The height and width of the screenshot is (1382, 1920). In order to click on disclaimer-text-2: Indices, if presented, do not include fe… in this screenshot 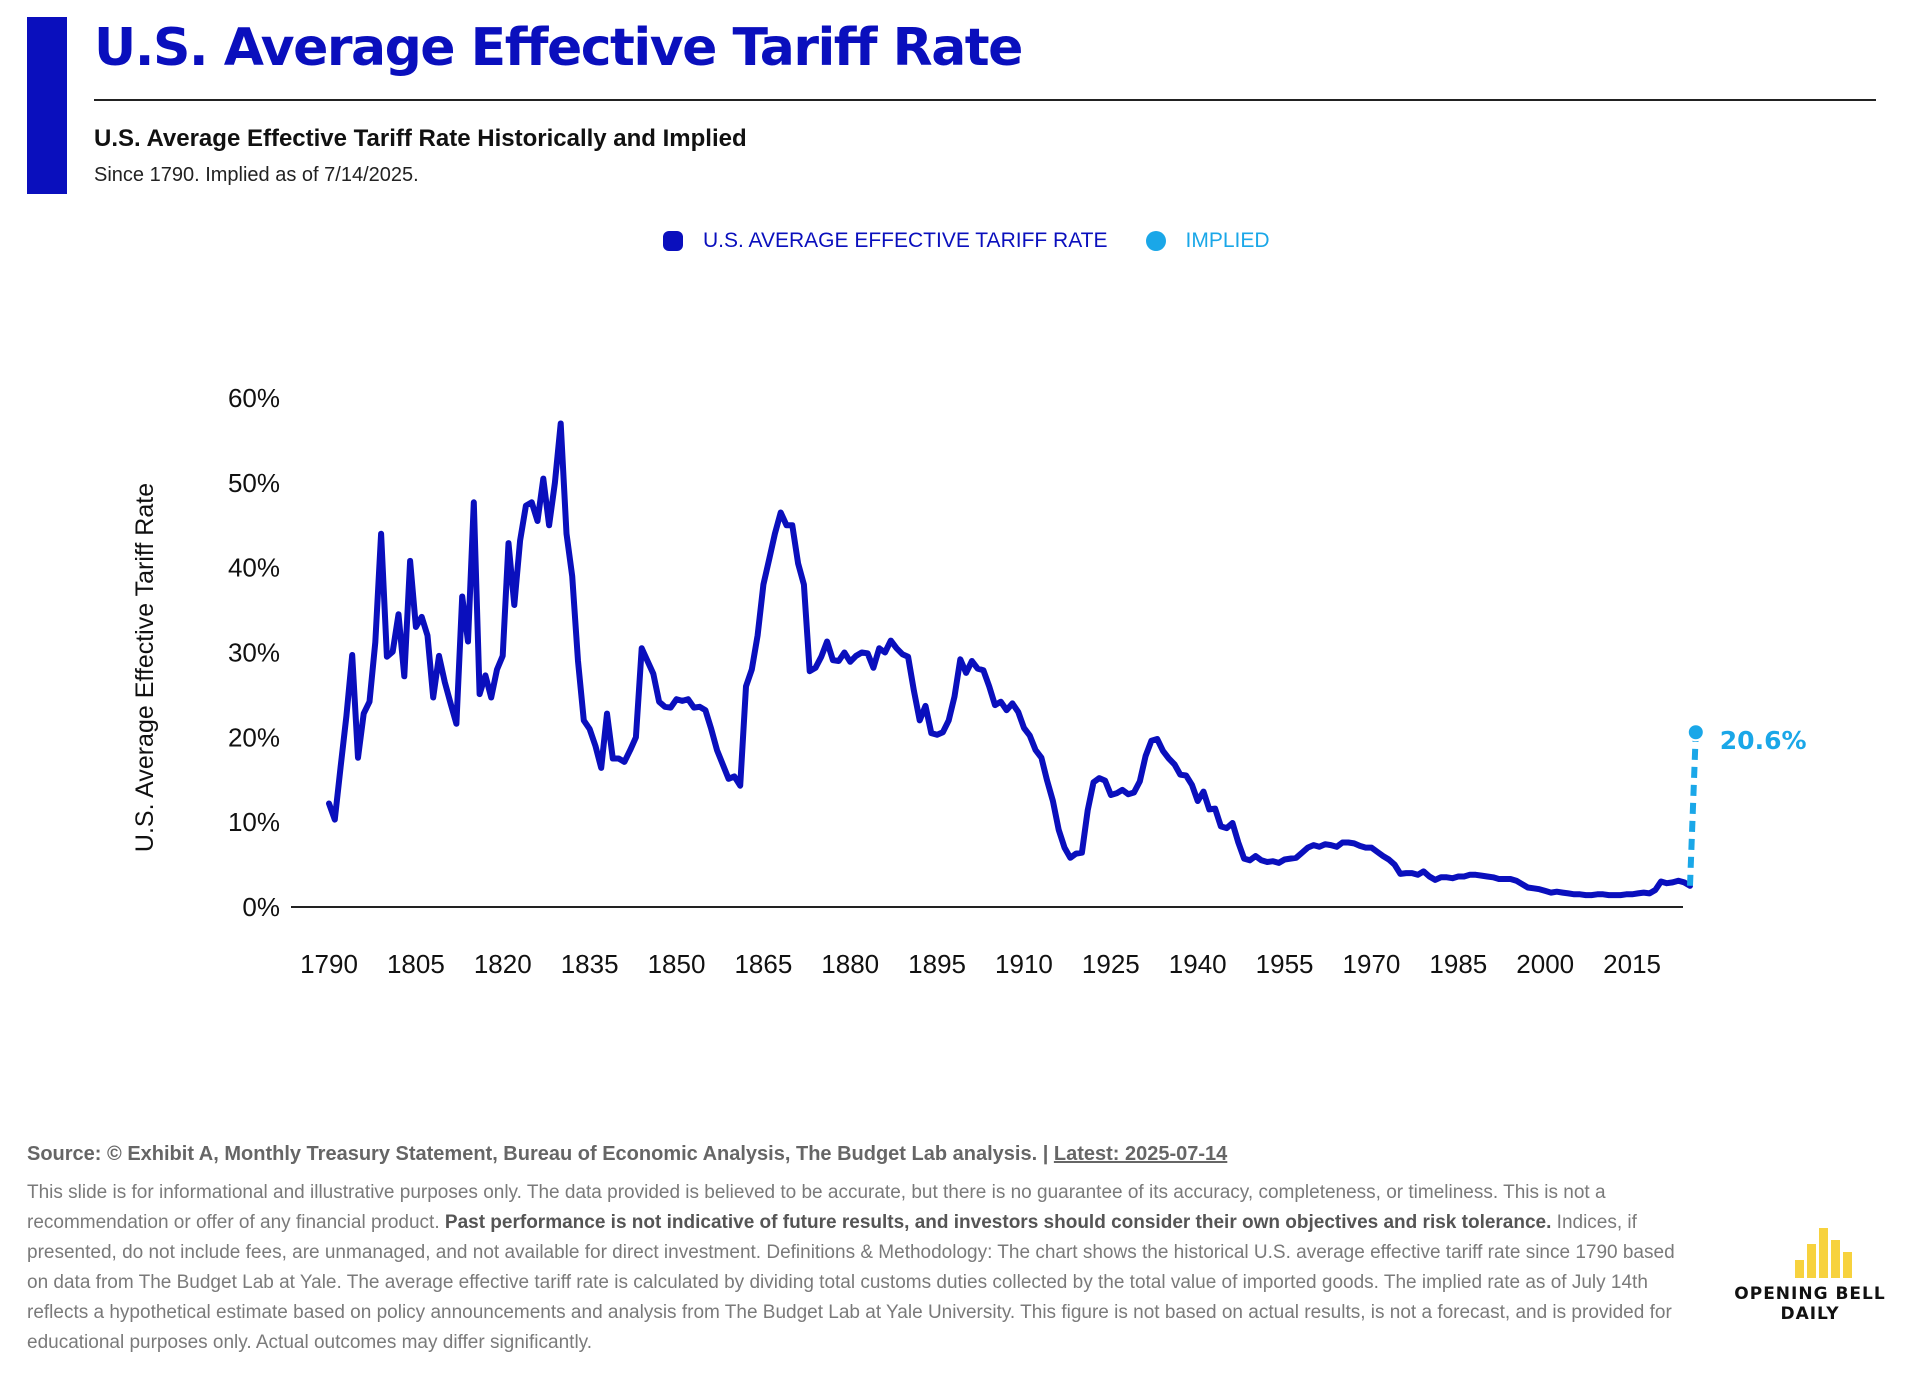, I will do `click(851, 1282)`.